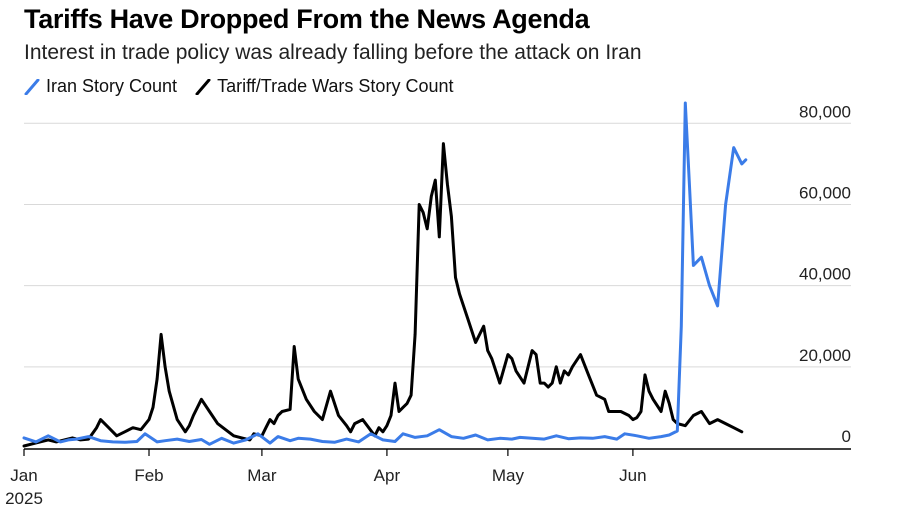  What do you see at coordinates (23, 475) in the screenshot?
I see `x-tick-label-jan: Jan` at bounding box center [23, 475].